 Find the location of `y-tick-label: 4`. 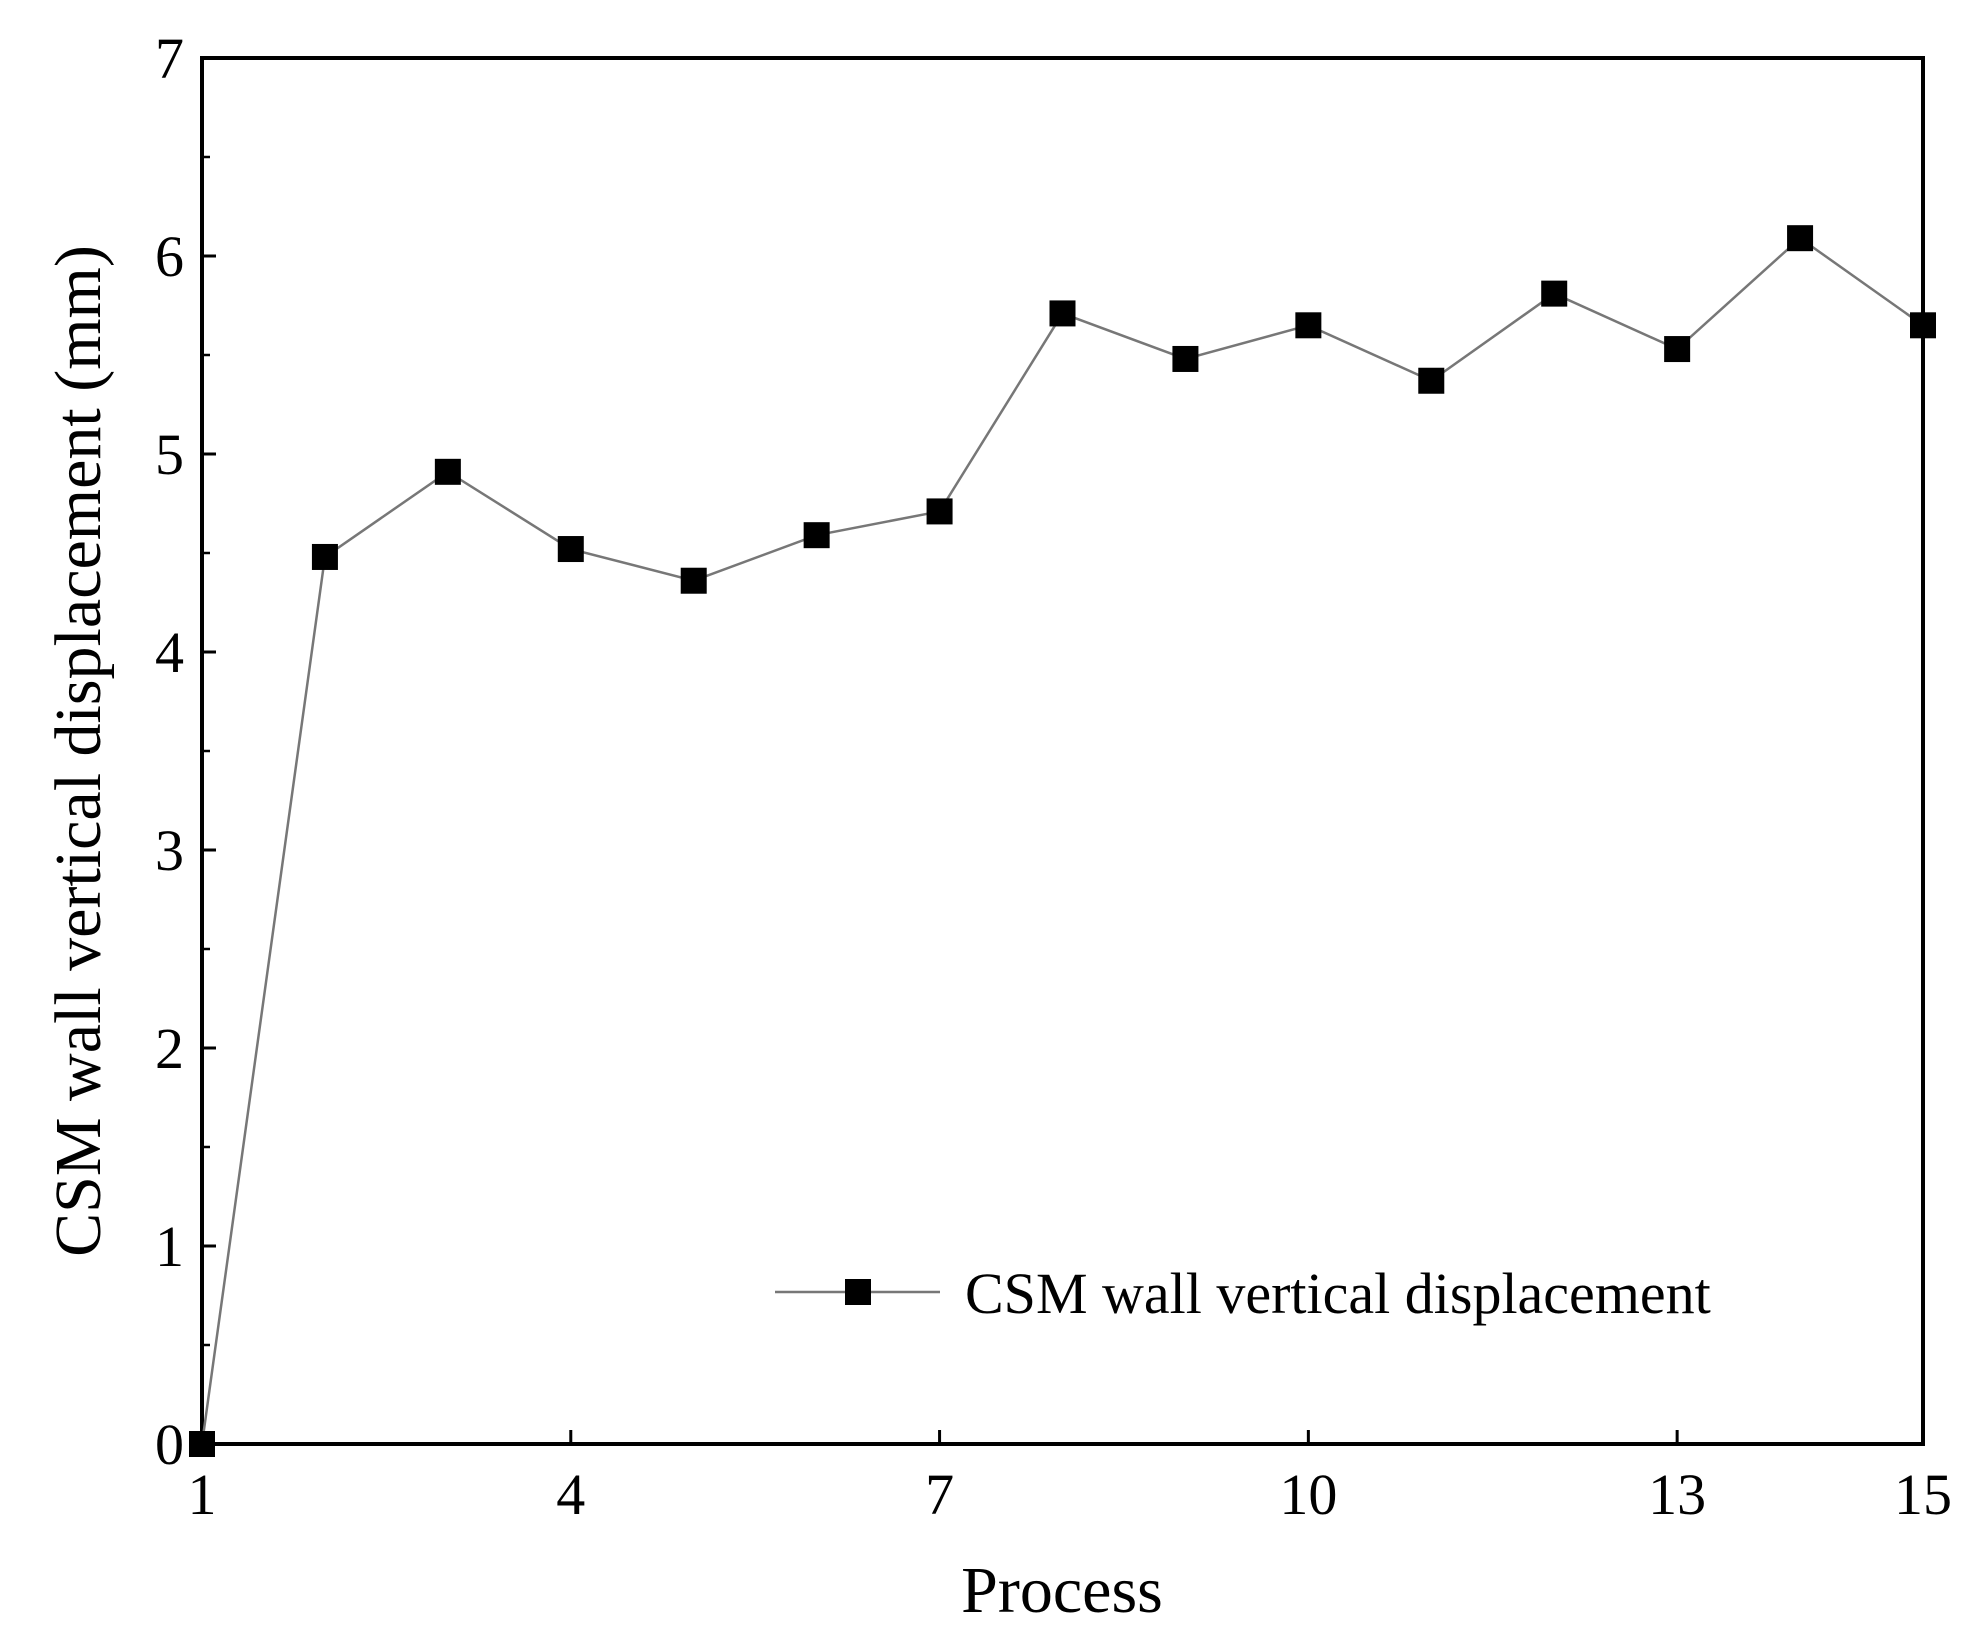

y-tick-label: 4 is located at coordinates (169, 652).